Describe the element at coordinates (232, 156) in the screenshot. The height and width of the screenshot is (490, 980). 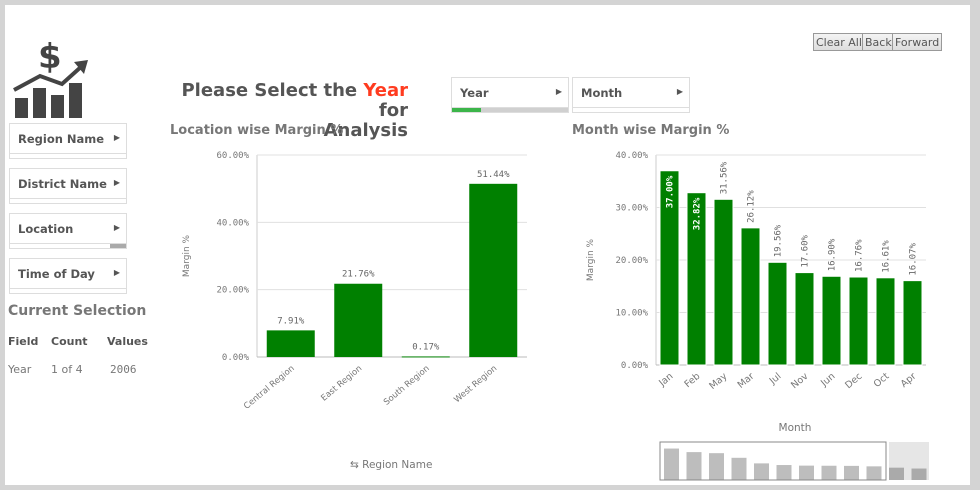
I see `y-tick-label: 60.00%` at that location.